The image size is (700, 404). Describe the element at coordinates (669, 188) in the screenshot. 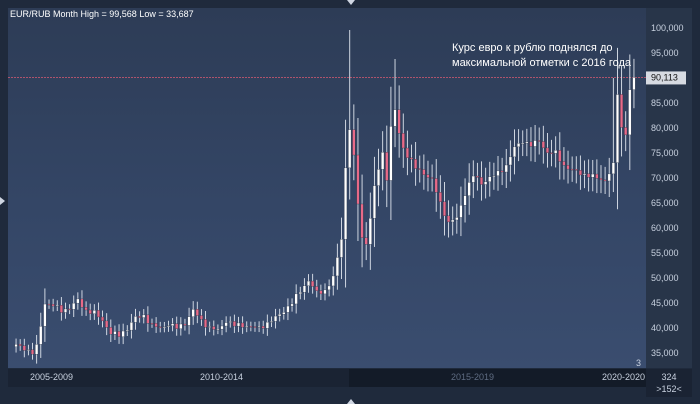

I see `price-axis` at that location.